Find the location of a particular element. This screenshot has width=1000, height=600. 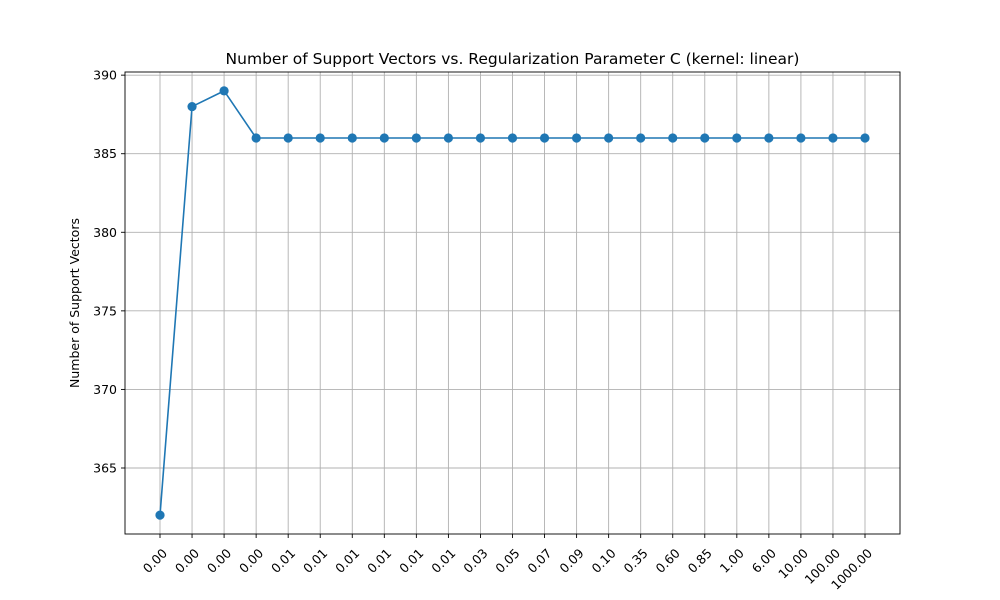

y-tick-label: 365 is located at coordinates (105, 468).